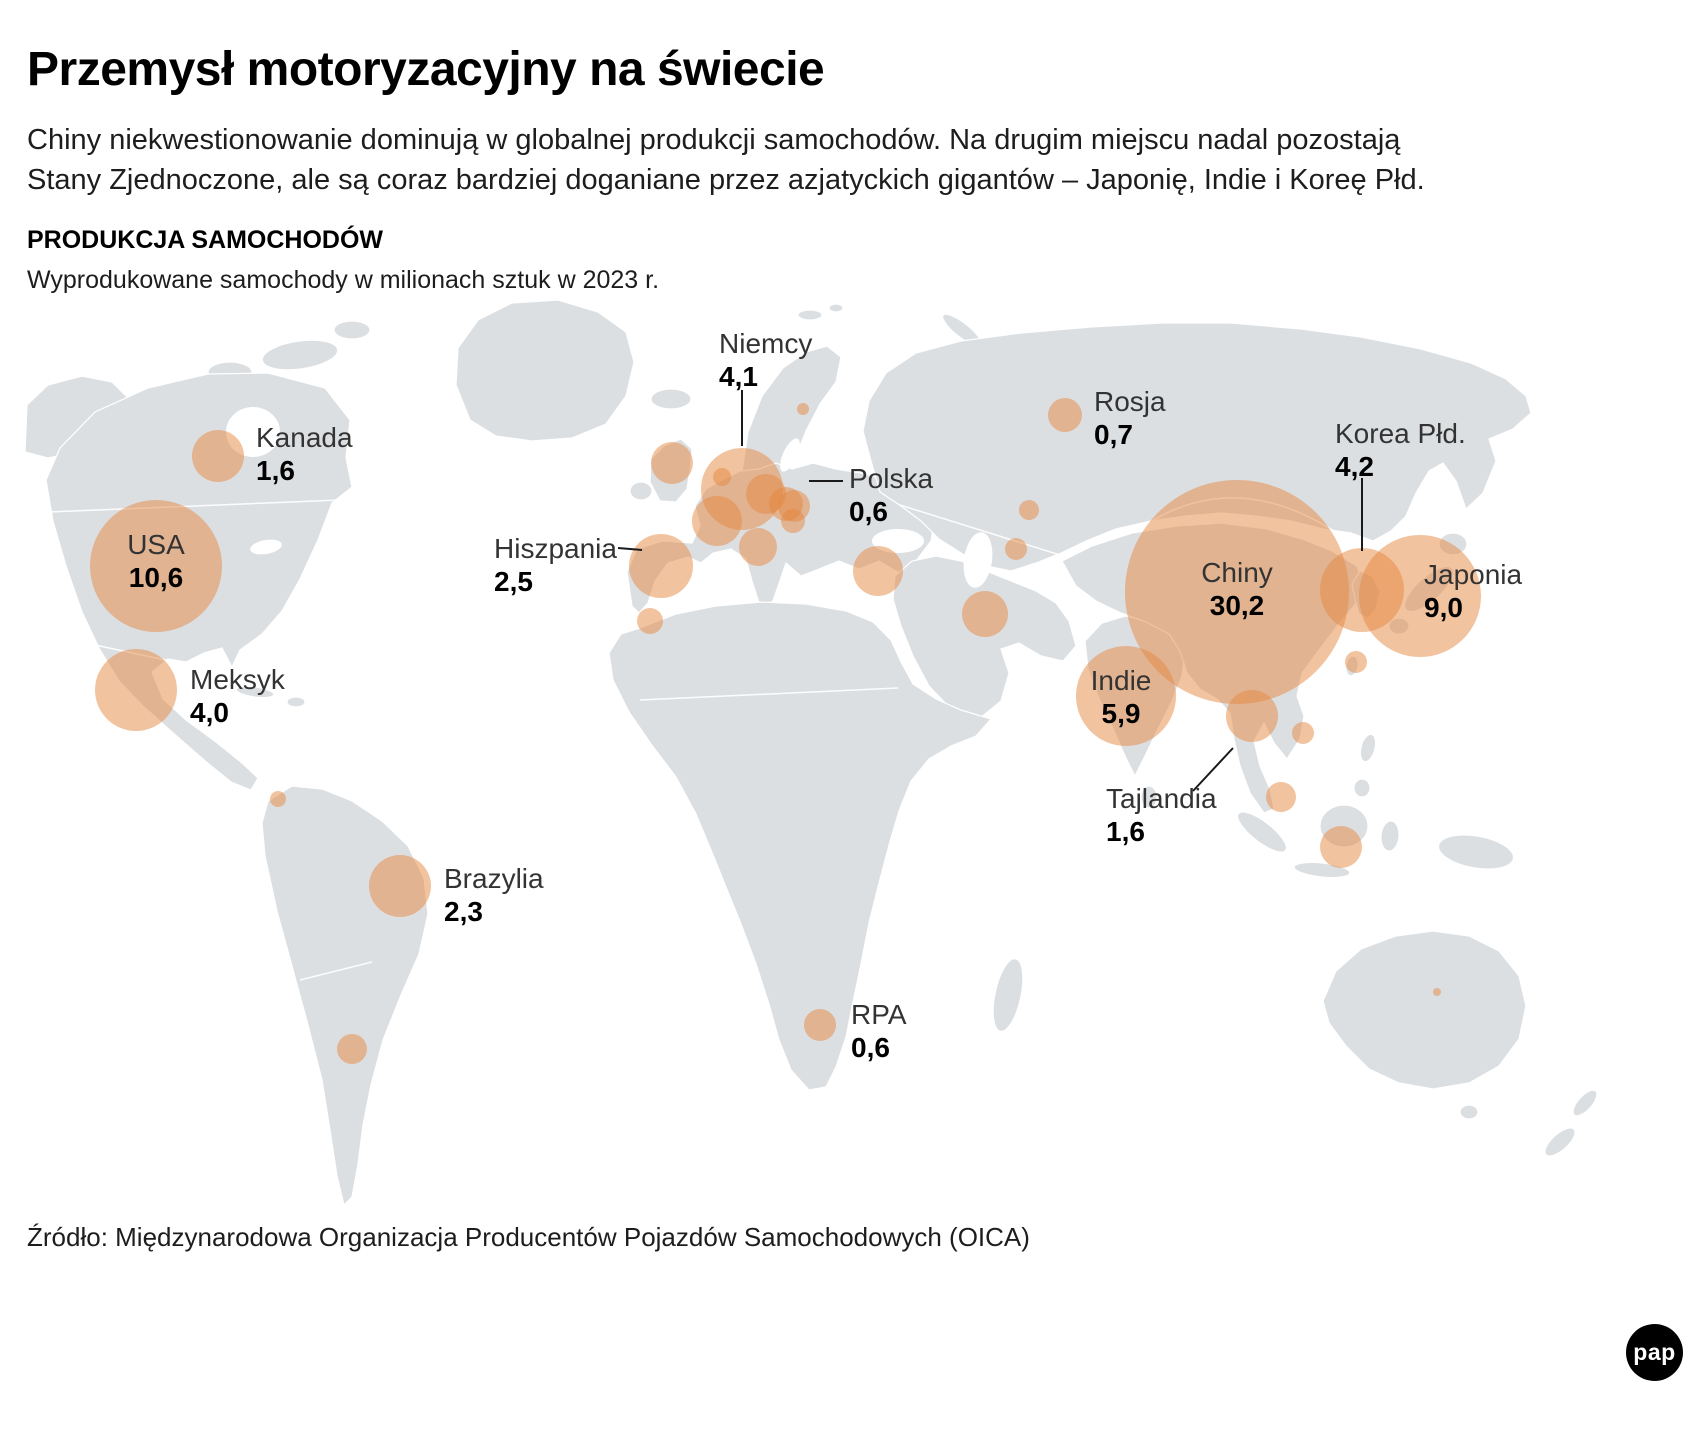 Image resolution: width=1707 pixels, height=1440 pixels. I want to click on label-meksyk: Meksyk 4,0, so click(237, 696).